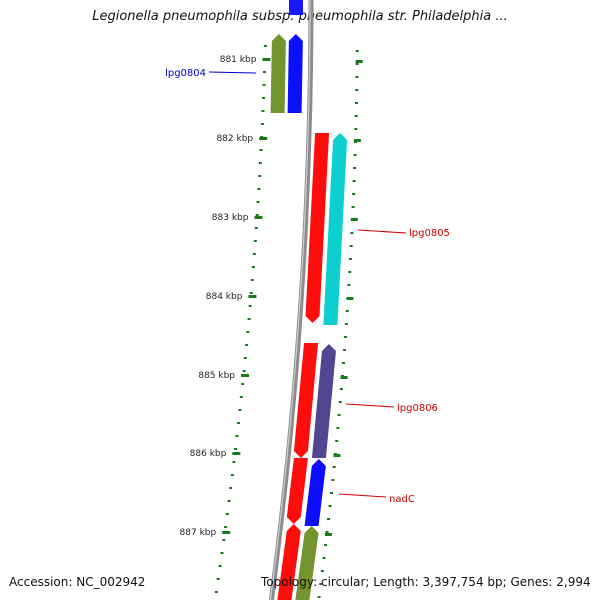  I want to click on nadC-gene-arrow, so click(297, 491).